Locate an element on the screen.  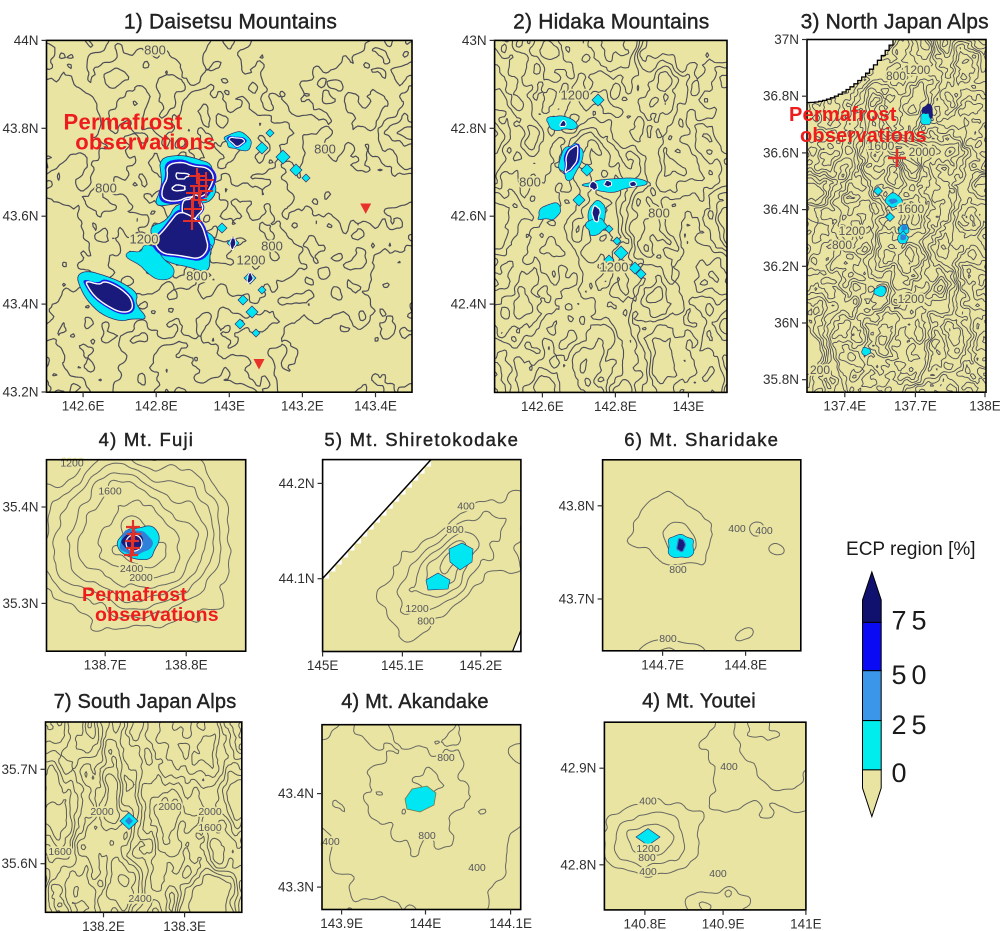
svg-text: 35.4N is located at coordinates (20, 507).